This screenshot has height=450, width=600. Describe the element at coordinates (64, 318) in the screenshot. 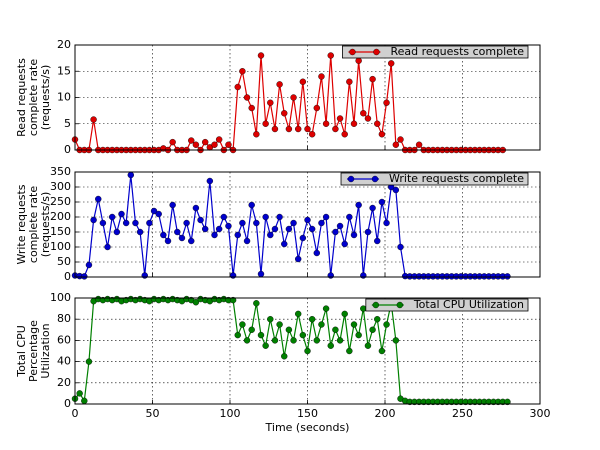

I see `y-tick-label: 80` at that location.